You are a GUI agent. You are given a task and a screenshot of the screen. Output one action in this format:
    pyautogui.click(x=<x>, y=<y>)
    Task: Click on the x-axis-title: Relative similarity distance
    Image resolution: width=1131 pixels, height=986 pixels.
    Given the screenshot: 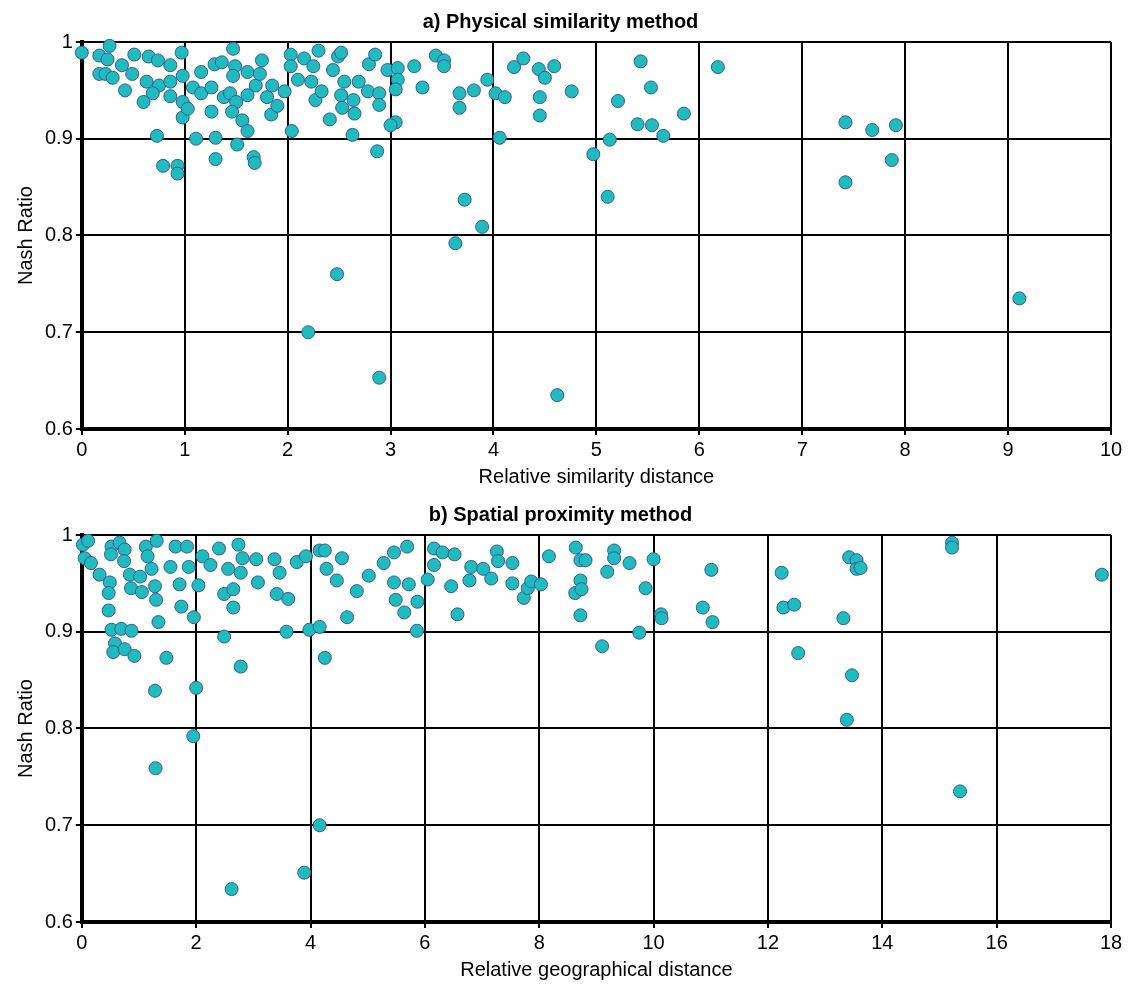 What is the action you would take?
    pyautogui.click(x=596, y=475)
    